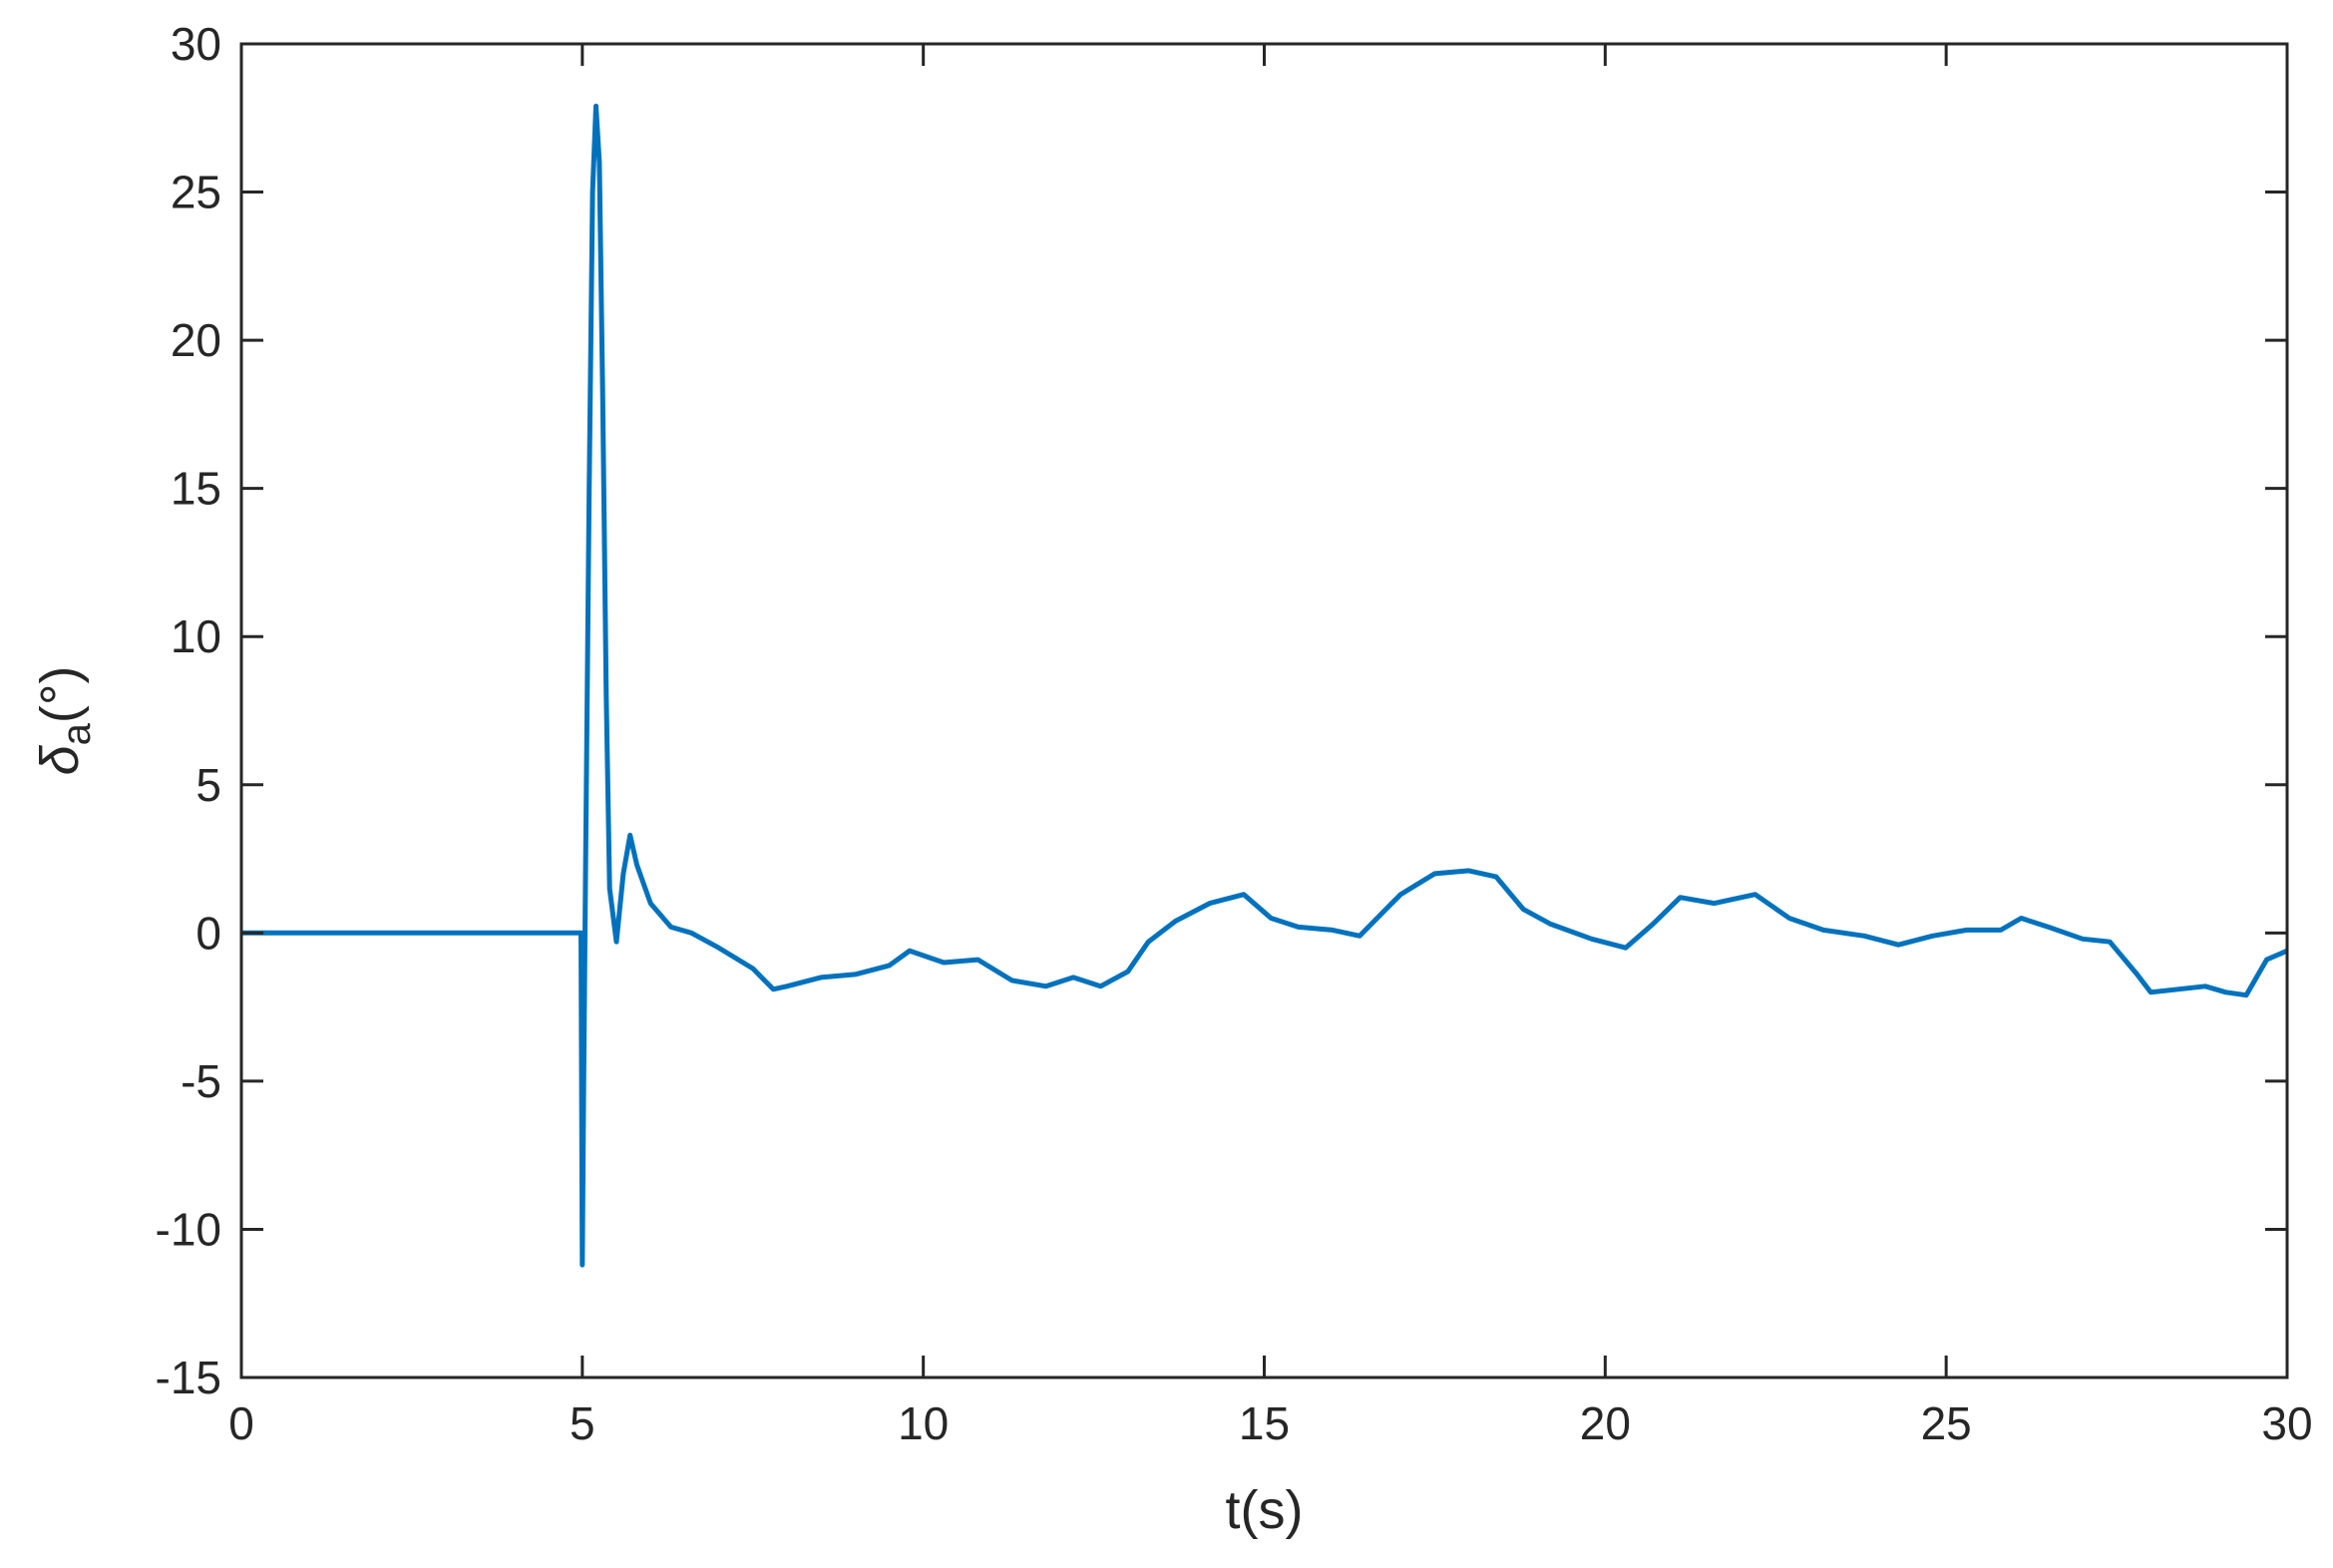 Image resolution: width=2333 pixels, height=1568 pixels. Describe the element at coordinates (1946, 1423) in the screenshot. I see `x-tick-label: 25` at that location.